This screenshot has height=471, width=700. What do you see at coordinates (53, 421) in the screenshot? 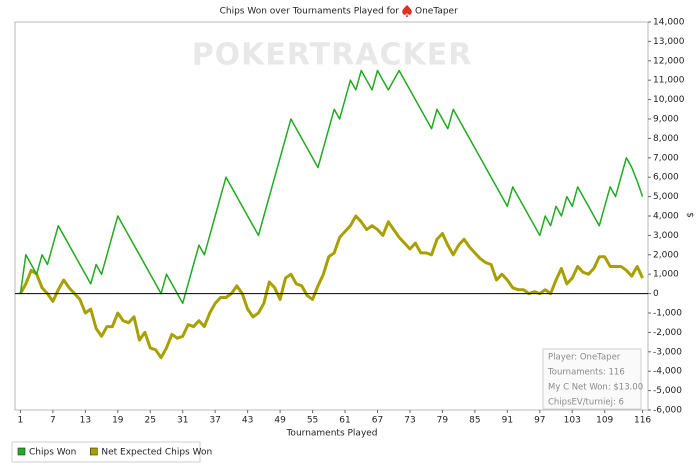
I see `x-tick-label: 7` at bounding box center [53, 421].